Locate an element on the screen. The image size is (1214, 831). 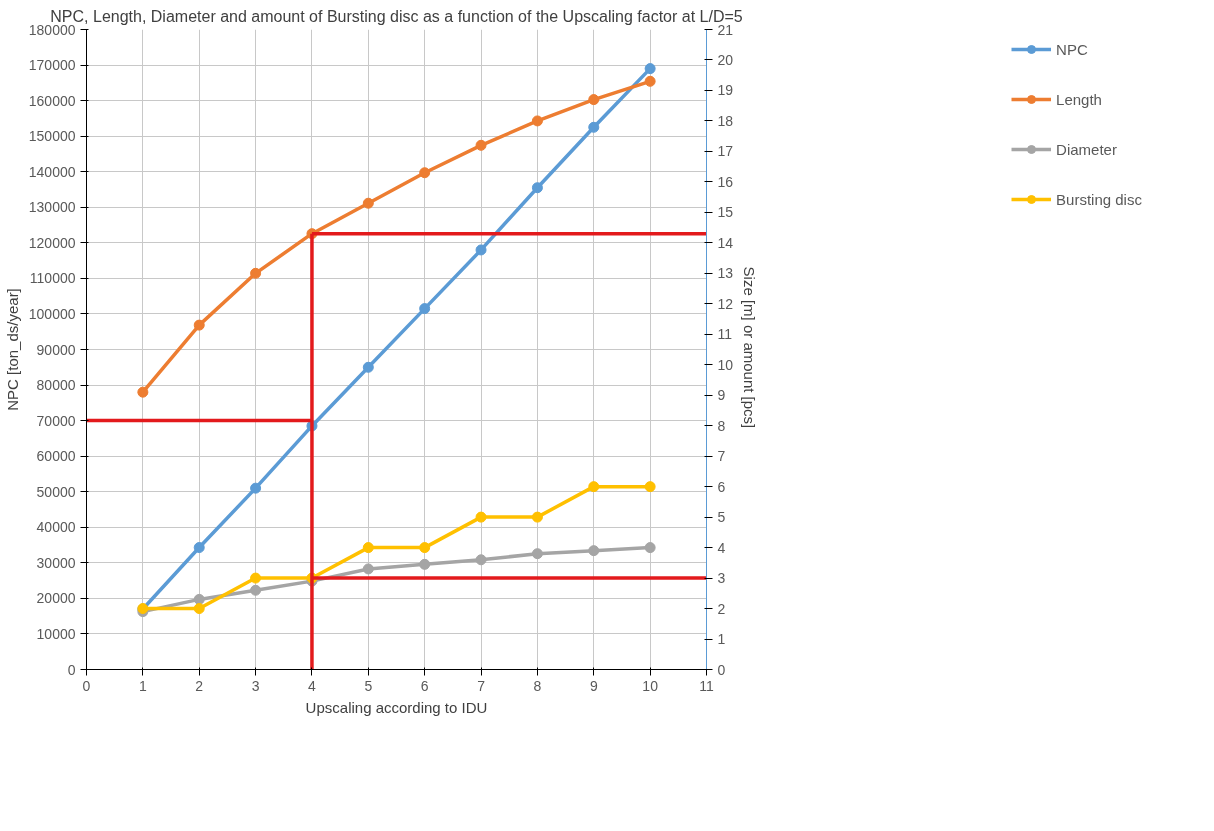
legend-label: Bursting disc is located at coordinates (1099, 199).